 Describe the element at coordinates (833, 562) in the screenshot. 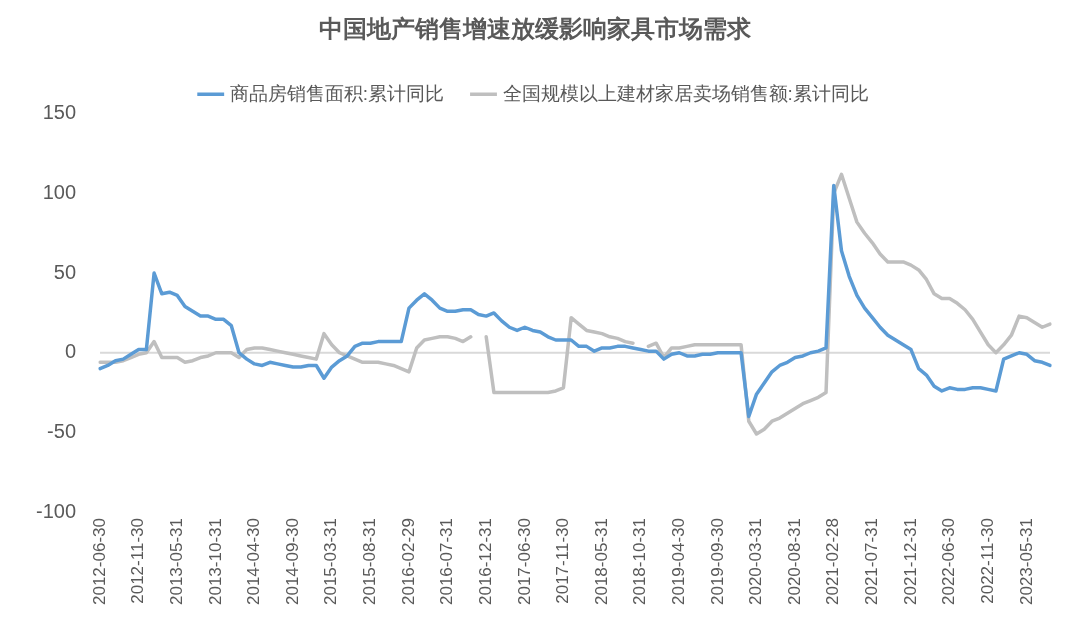

I see `x-tick-label: 2021-02-28` at that location.